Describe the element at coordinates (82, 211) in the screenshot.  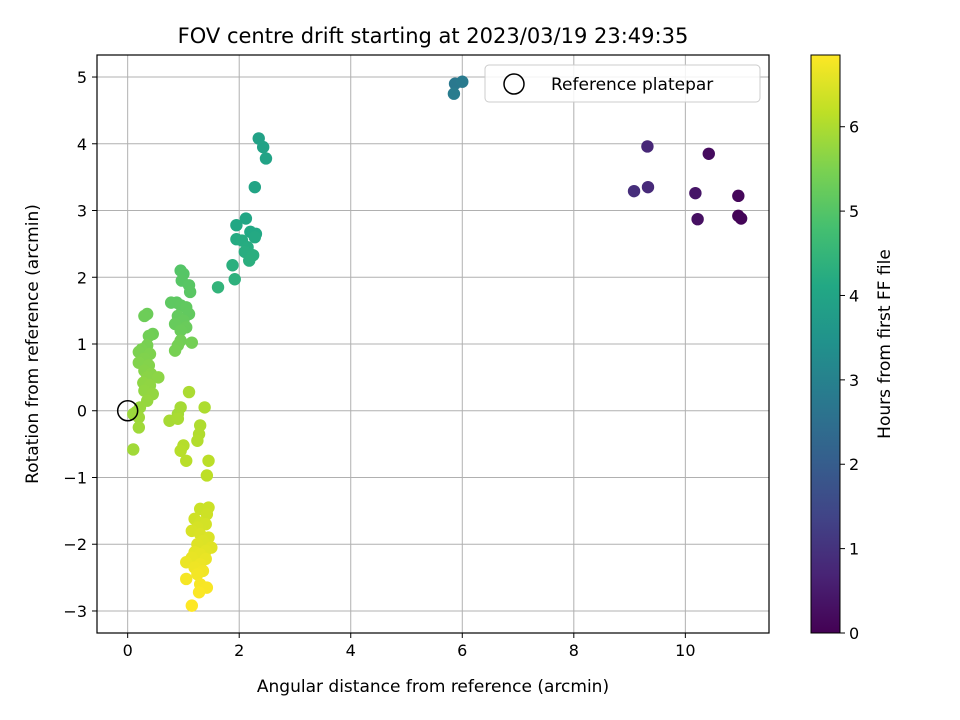
I see `y-tick-label: 3` at that location.